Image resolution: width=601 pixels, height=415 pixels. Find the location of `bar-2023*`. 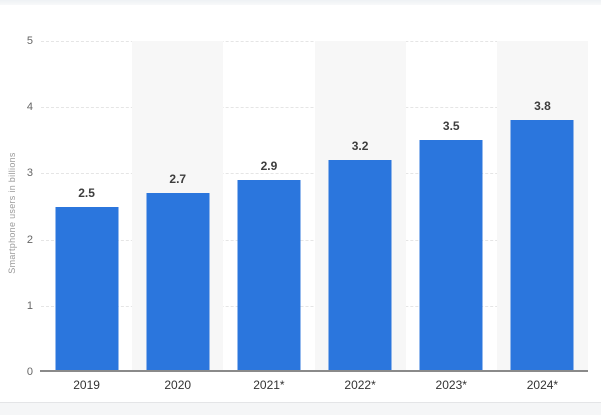

bar-2023* is located at coordinates (451, 256).